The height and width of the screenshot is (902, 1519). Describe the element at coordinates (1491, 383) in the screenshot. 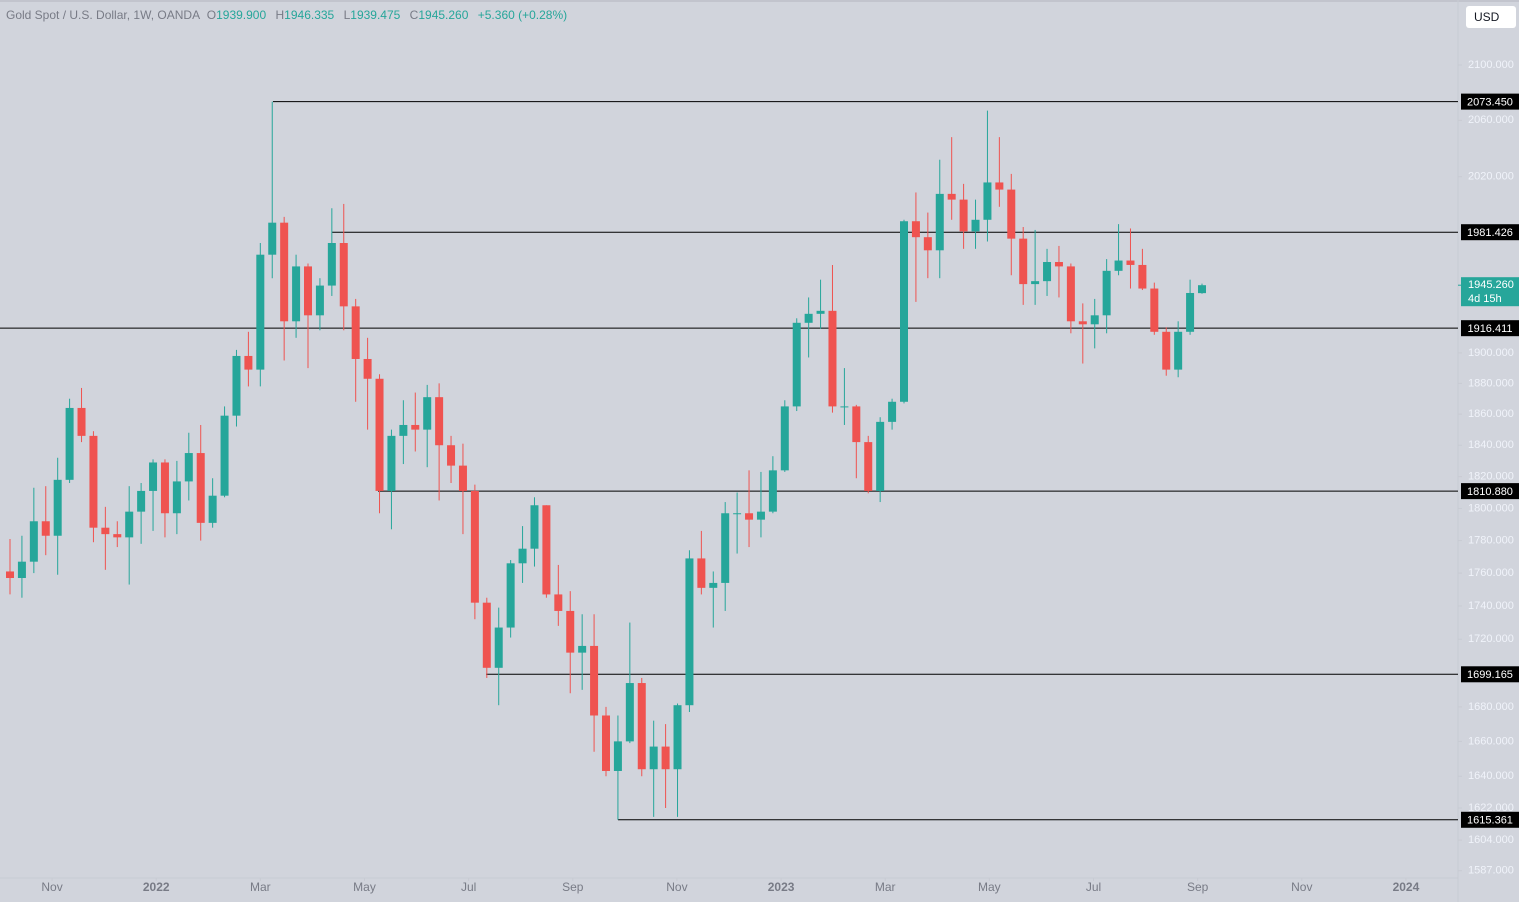

I see `y-tick-label: 1880.000` at that location.